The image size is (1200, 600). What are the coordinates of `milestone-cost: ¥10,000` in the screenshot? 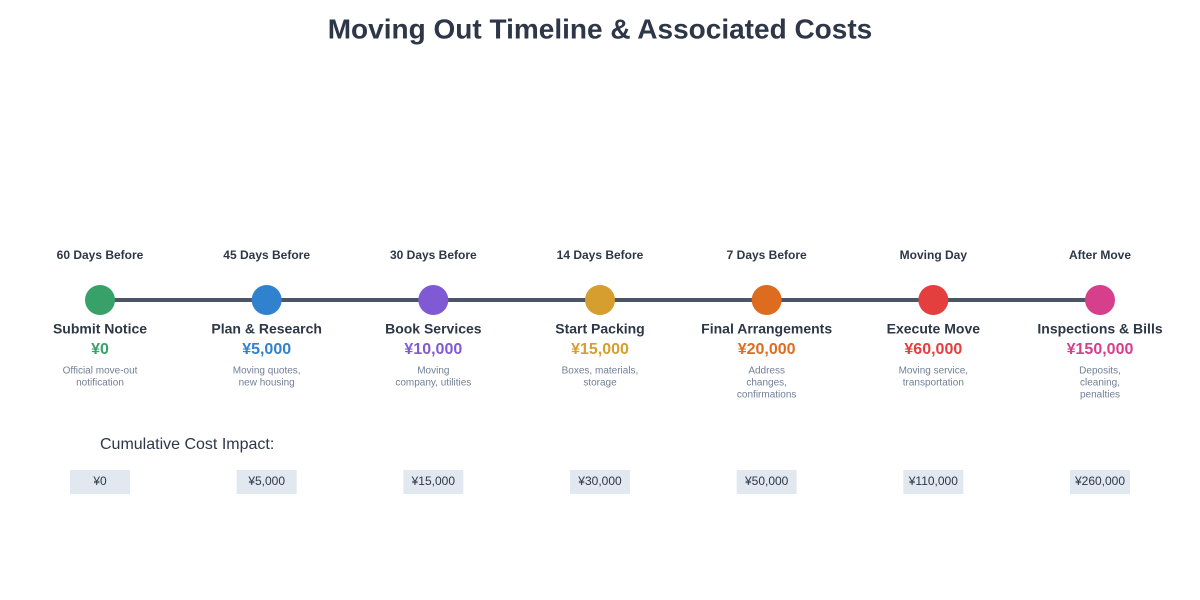 It's located at (433, 349).